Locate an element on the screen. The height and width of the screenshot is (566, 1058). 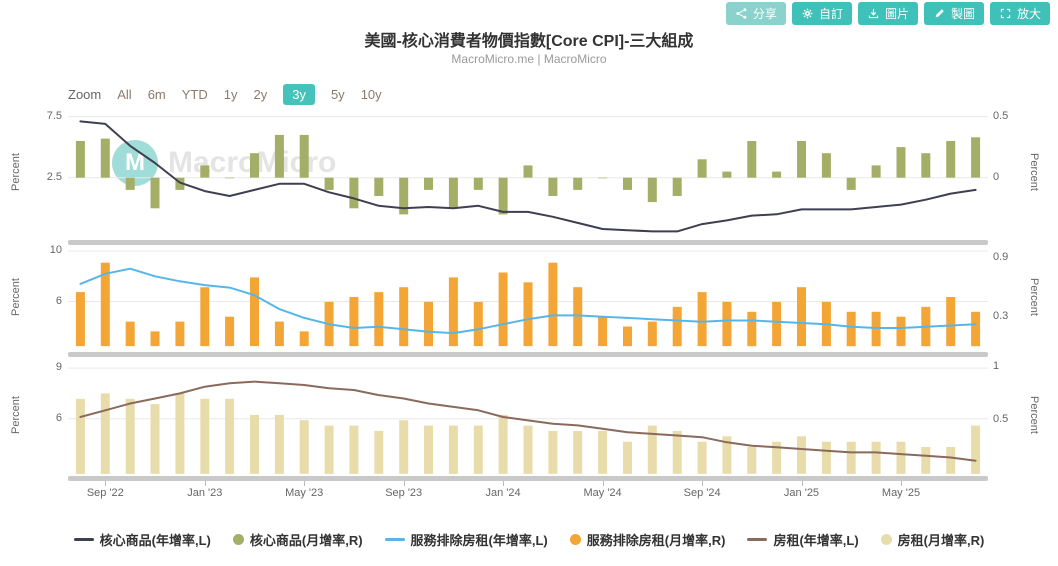
line-services-ex-rent is located at coordinates (528, 301).